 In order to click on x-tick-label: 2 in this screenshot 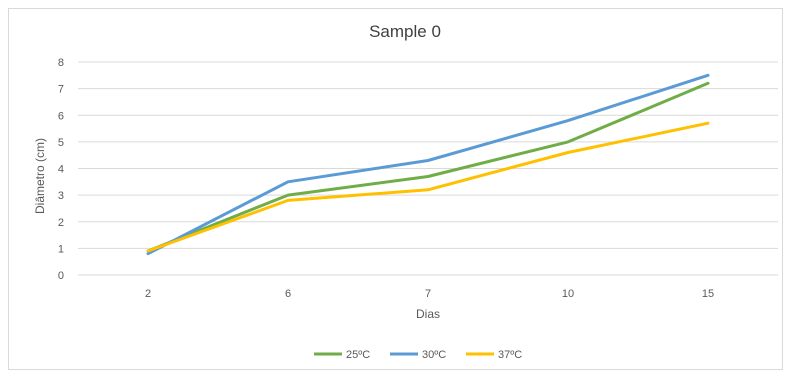, I will do `click(148, 294)`.